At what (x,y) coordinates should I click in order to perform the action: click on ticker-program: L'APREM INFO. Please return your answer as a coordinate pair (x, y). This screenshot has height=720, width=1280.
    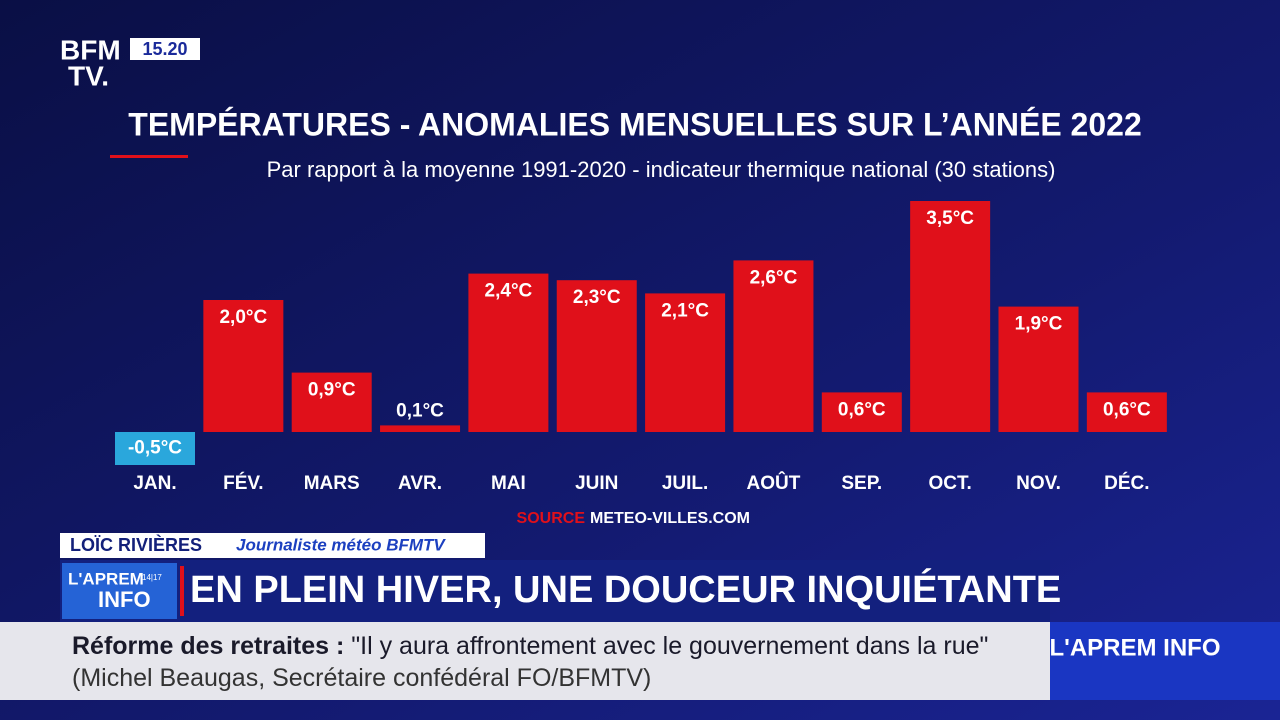
    Looking at the image, I should click on (1134, 647).